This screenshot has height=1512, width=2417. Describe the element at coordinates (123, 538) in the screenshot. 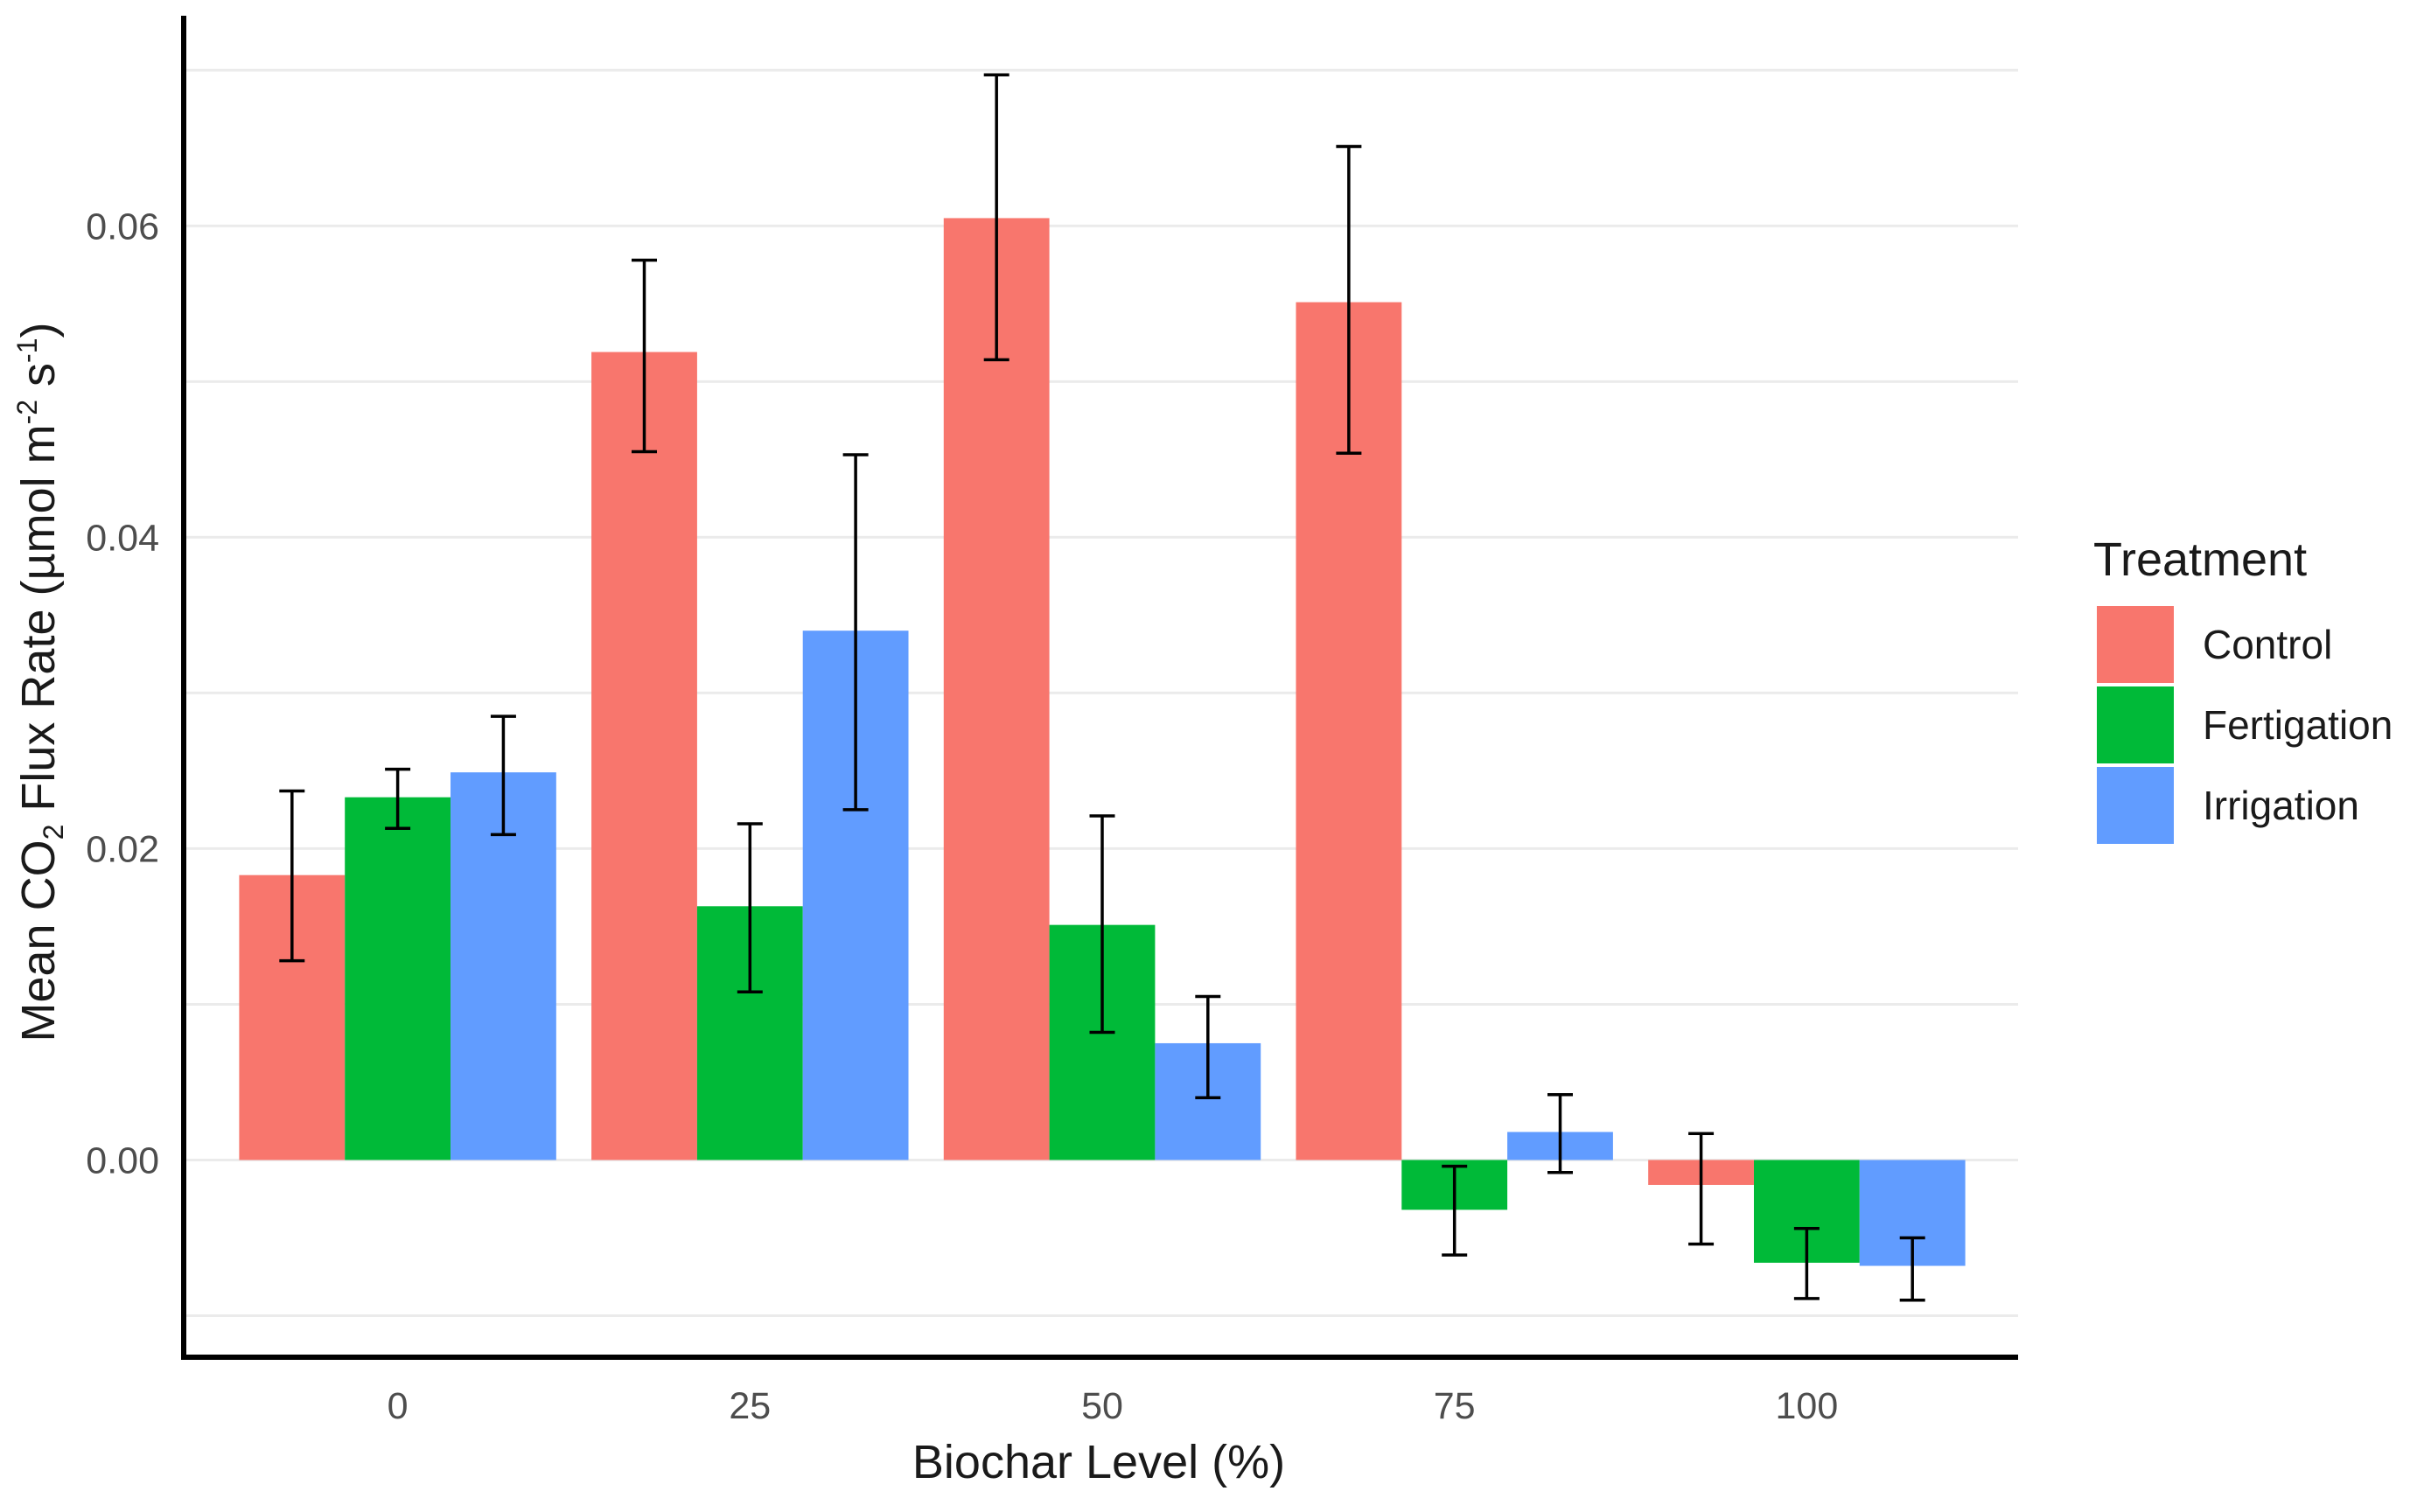

I see `y-tick-label-0.04: 0.04` at that location.